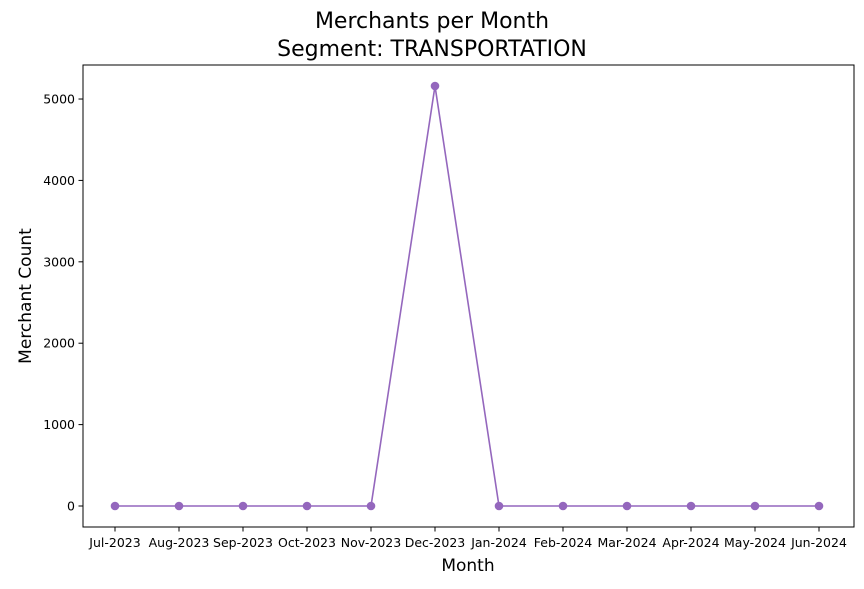 The height and width of the screenshot is (589, 864). Describe the element at coordinates (498, 542) in the screenshot. I see `x-tick-label: Jan-2024` at that location.